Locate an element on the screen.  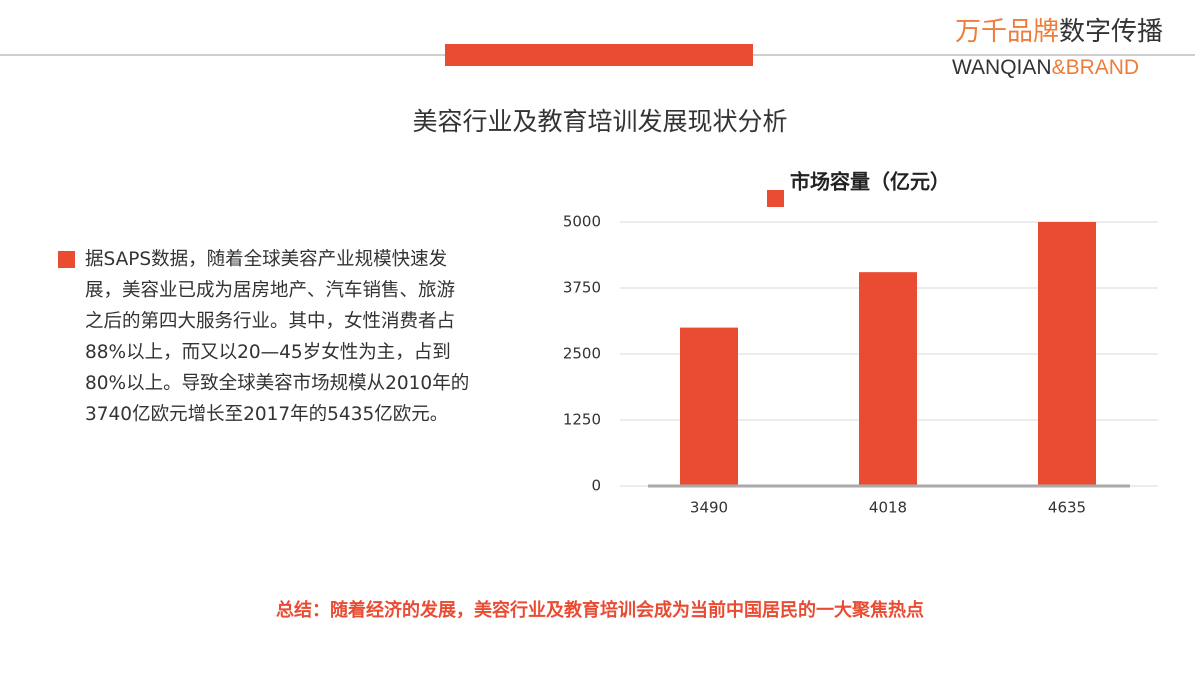
y-tick-label: 5000 is located at coordinates (582, 222).